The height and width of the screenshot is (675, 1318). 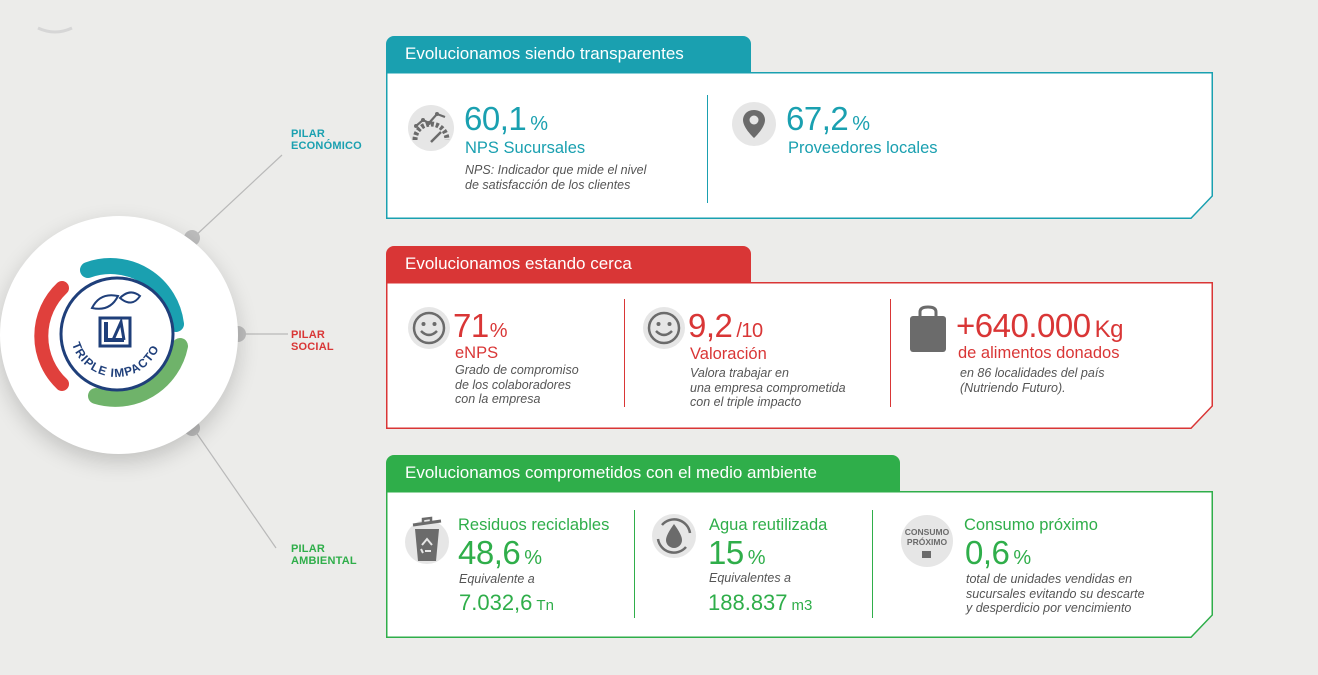 What do you see at coordinates (539, 124) in the screenshot?
I see `nps-unit: %` at bounding box center [539, 124].